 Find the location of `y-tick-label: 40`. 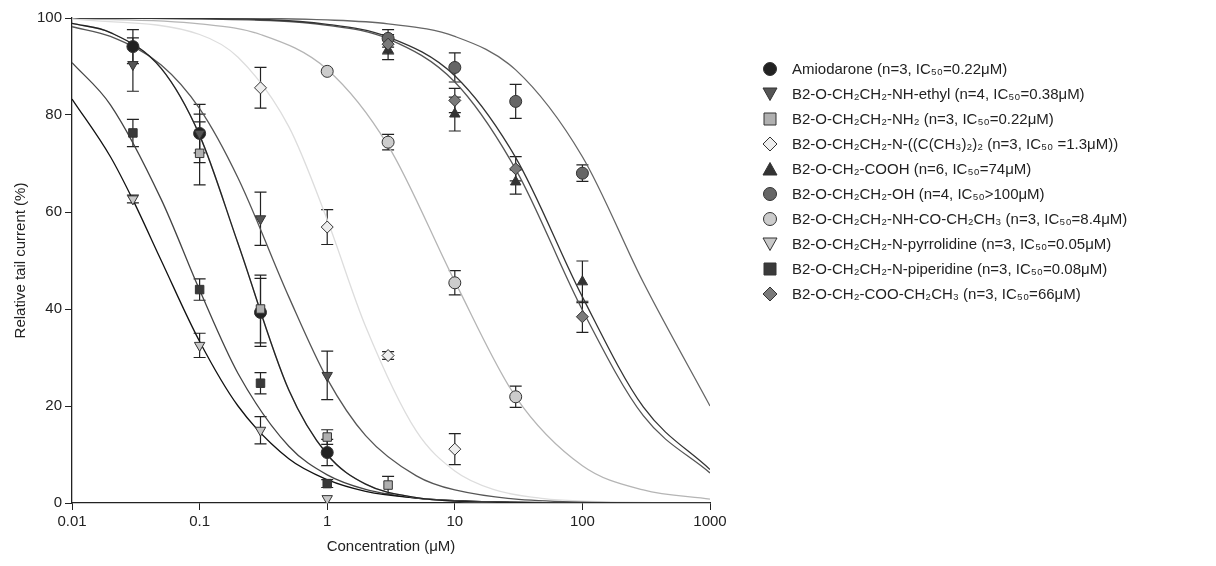

y-tick-label: 40 is located at coordinates (54, 308).